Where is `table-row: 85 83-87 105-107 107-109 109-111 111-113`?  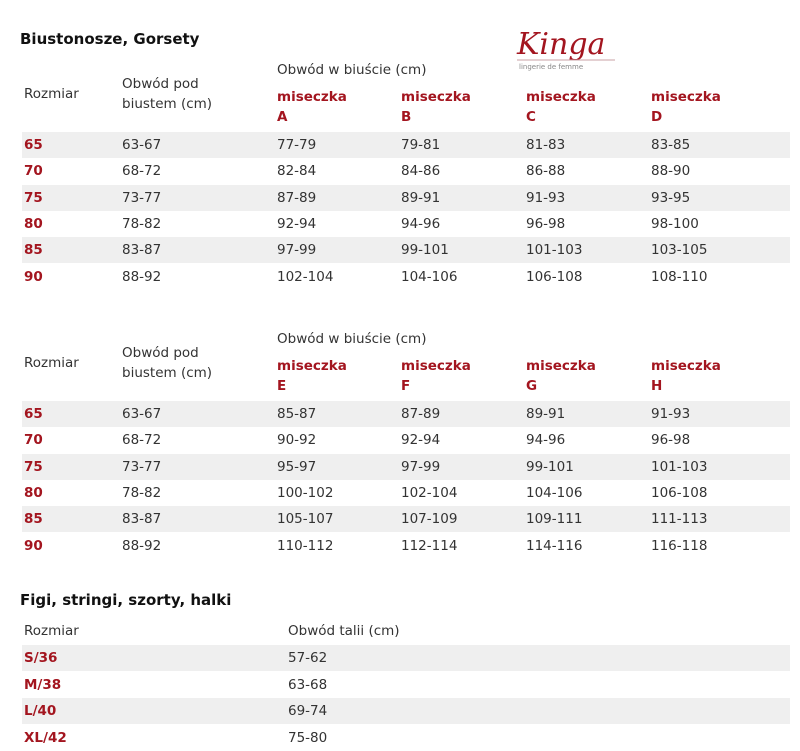
table-row: 85 83-87 105-107 107-109 109-111 111-113 is located at coordinates (400, 519).